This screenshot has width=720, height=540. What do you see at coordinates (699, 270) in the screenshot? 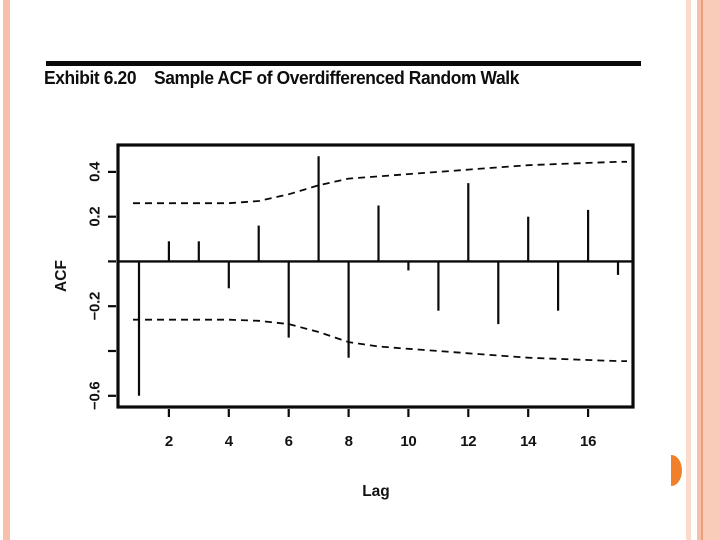
I see `right-edge-stripe-mid` at bounding box center [699, 270].